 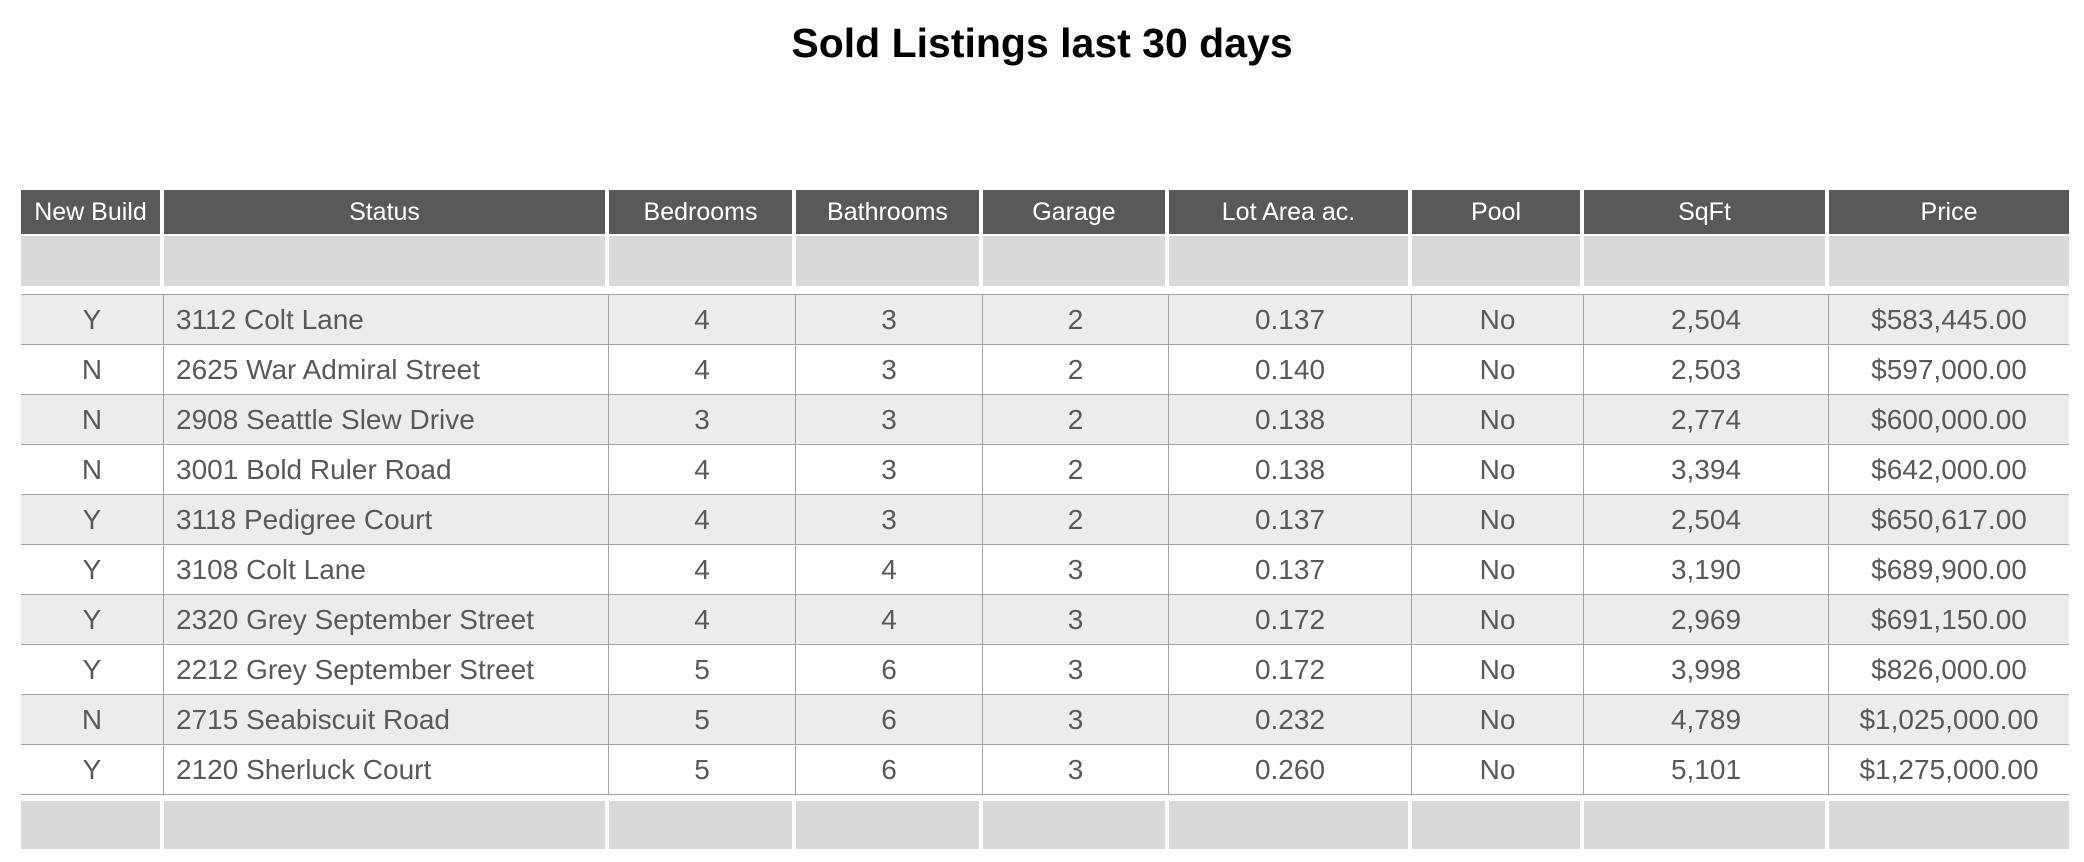 I want to click on cell-sqft: 3,394, so click(x=1706, y=469).